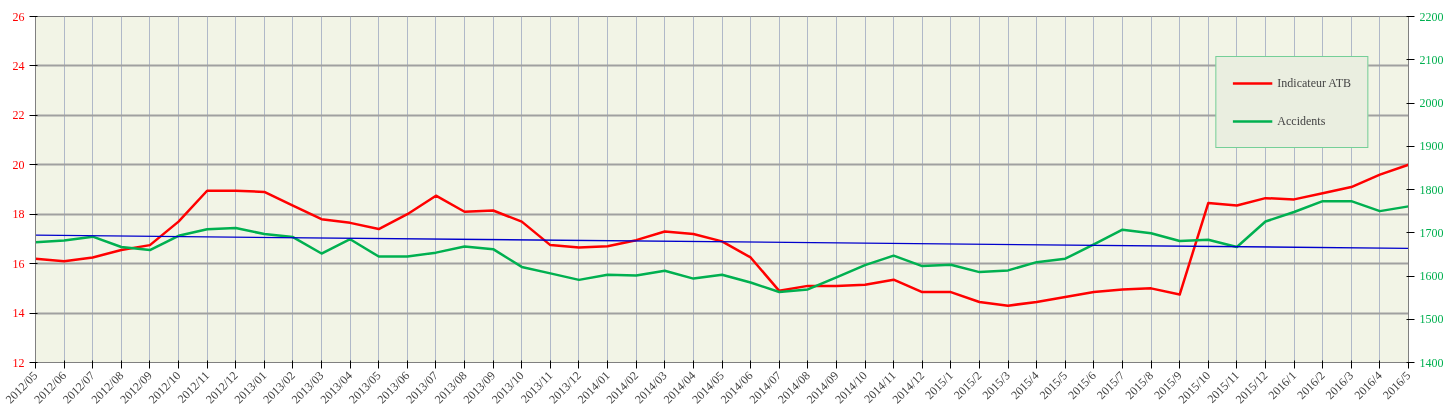 The image size is (1446, 414). I want to click on y-tick-label: 26, so click(18, 16).